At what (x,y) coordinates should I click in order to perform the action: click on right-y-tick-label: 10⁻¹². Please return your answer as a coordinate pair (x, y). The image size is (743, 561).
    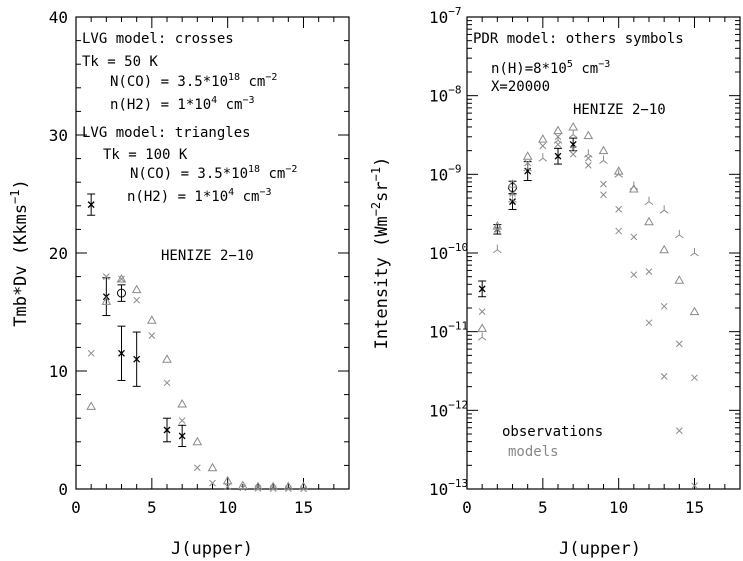
    Looking at the image, I should click on (448, 409).